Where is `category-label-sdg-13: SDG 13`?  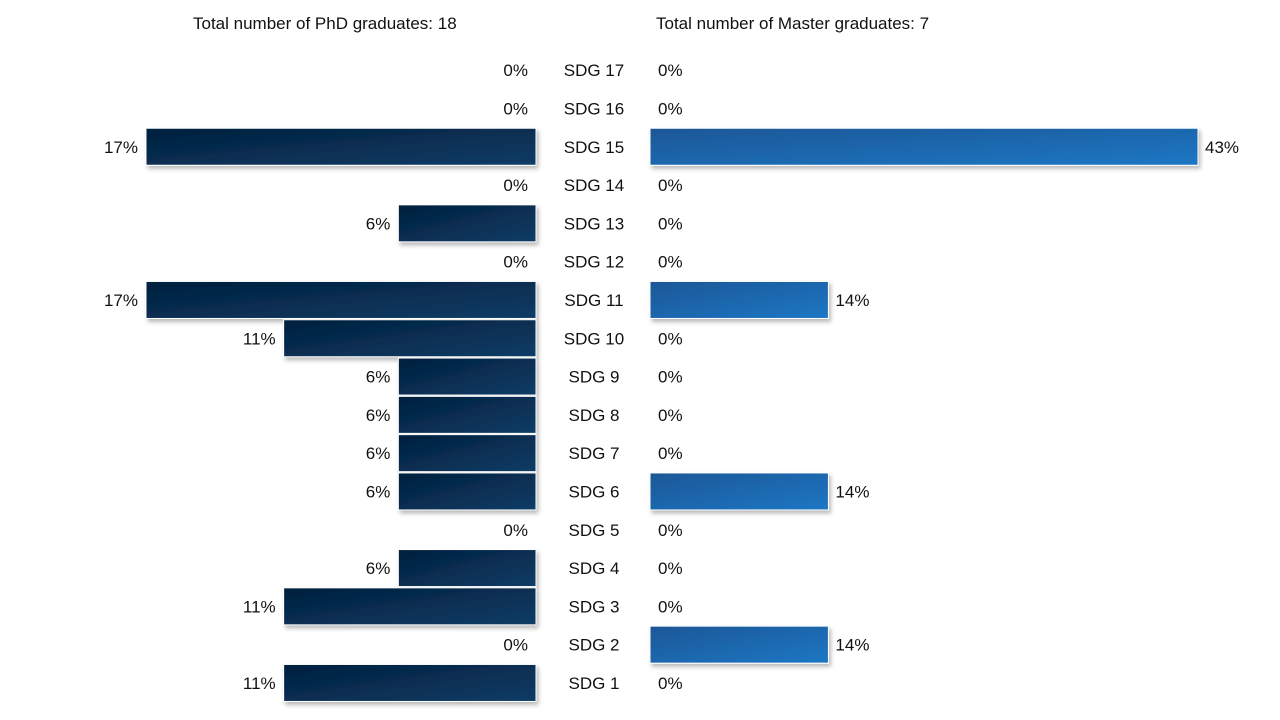
category-label-sdg-13: SDG 13 is located at coordinates (594, 223).